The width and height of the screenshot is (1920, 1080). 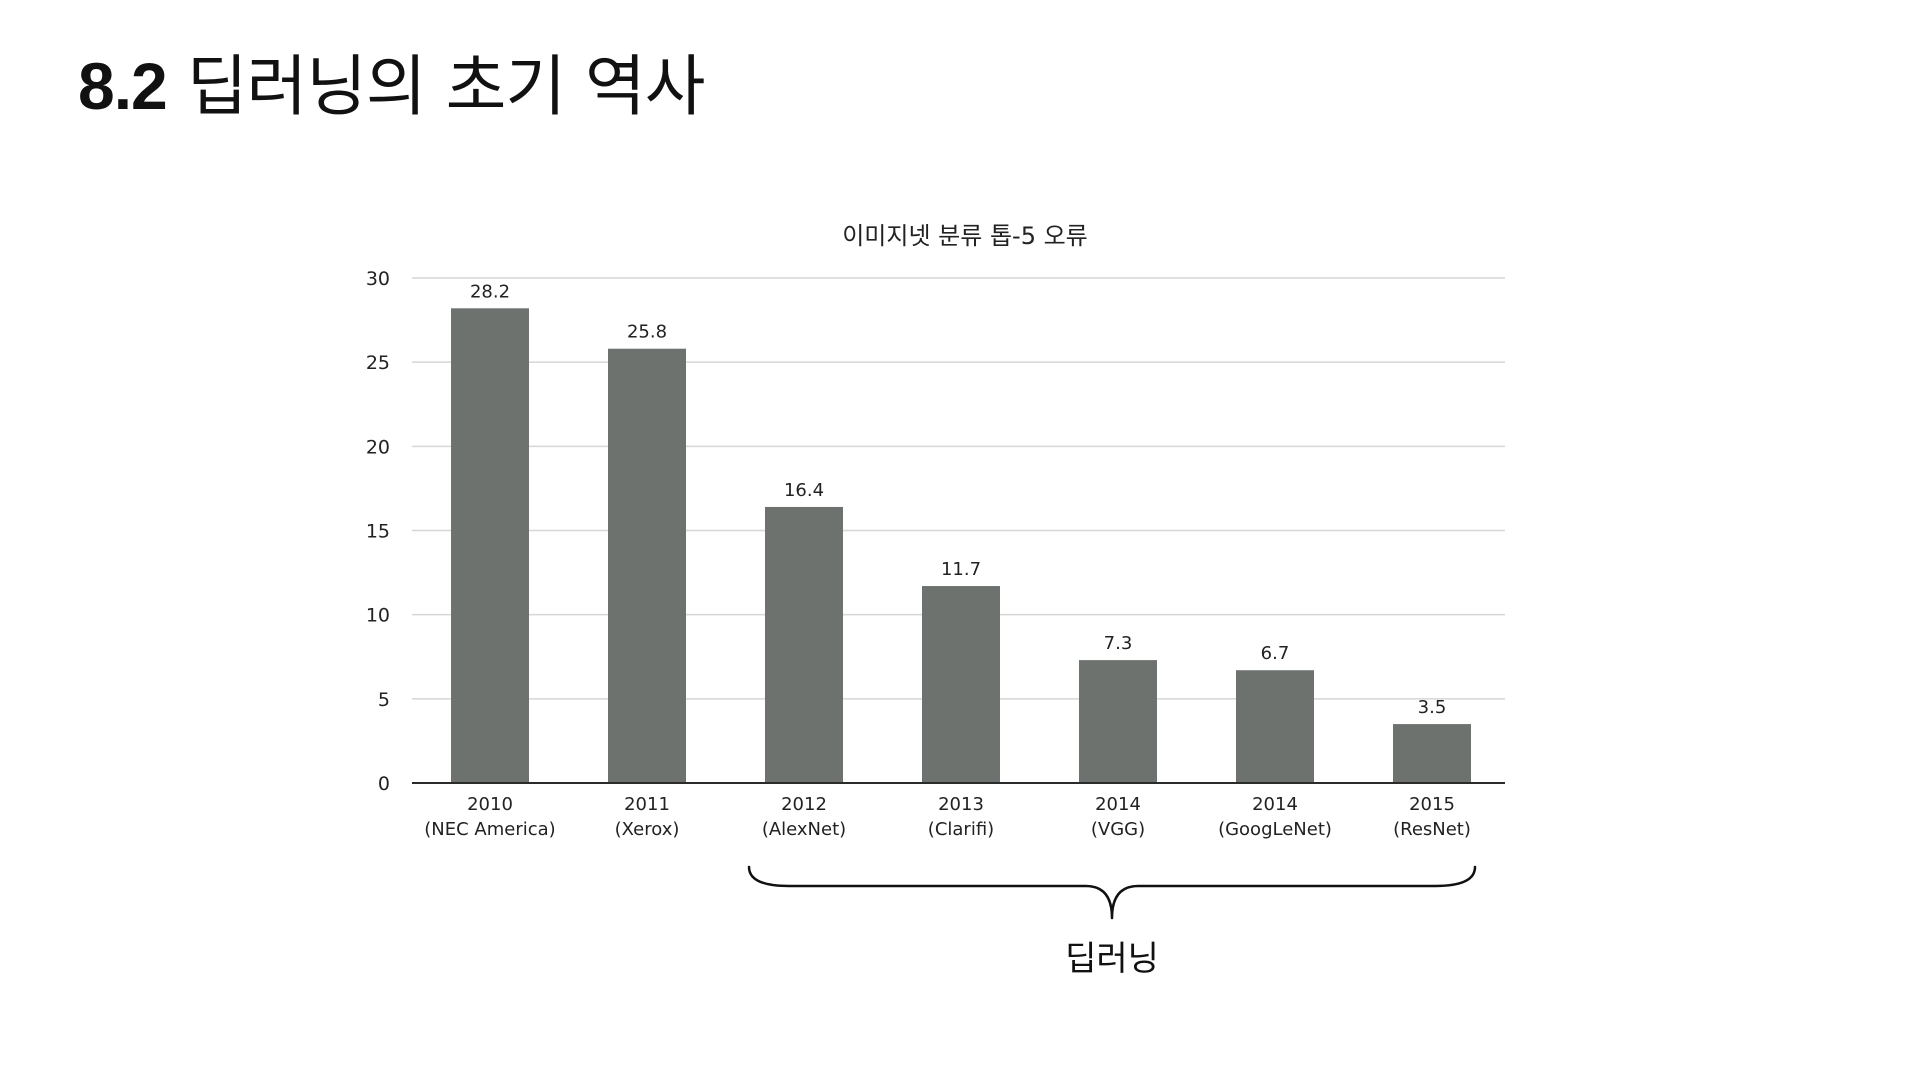 I want to click on x-tick-name: (NEC America), so click(x=489, y=829).